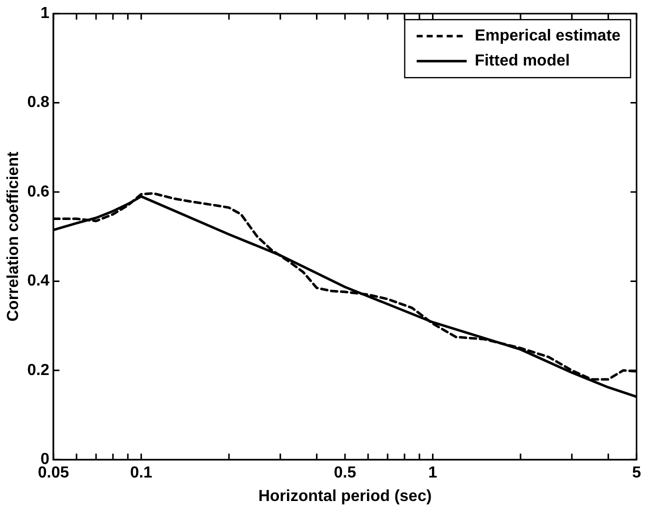 This screenshot has height=508, width=645. Describe the element at coordinates (345, 496) in the screenshot. I see `x-axis-title: Horizontal period (sec)` at that location.